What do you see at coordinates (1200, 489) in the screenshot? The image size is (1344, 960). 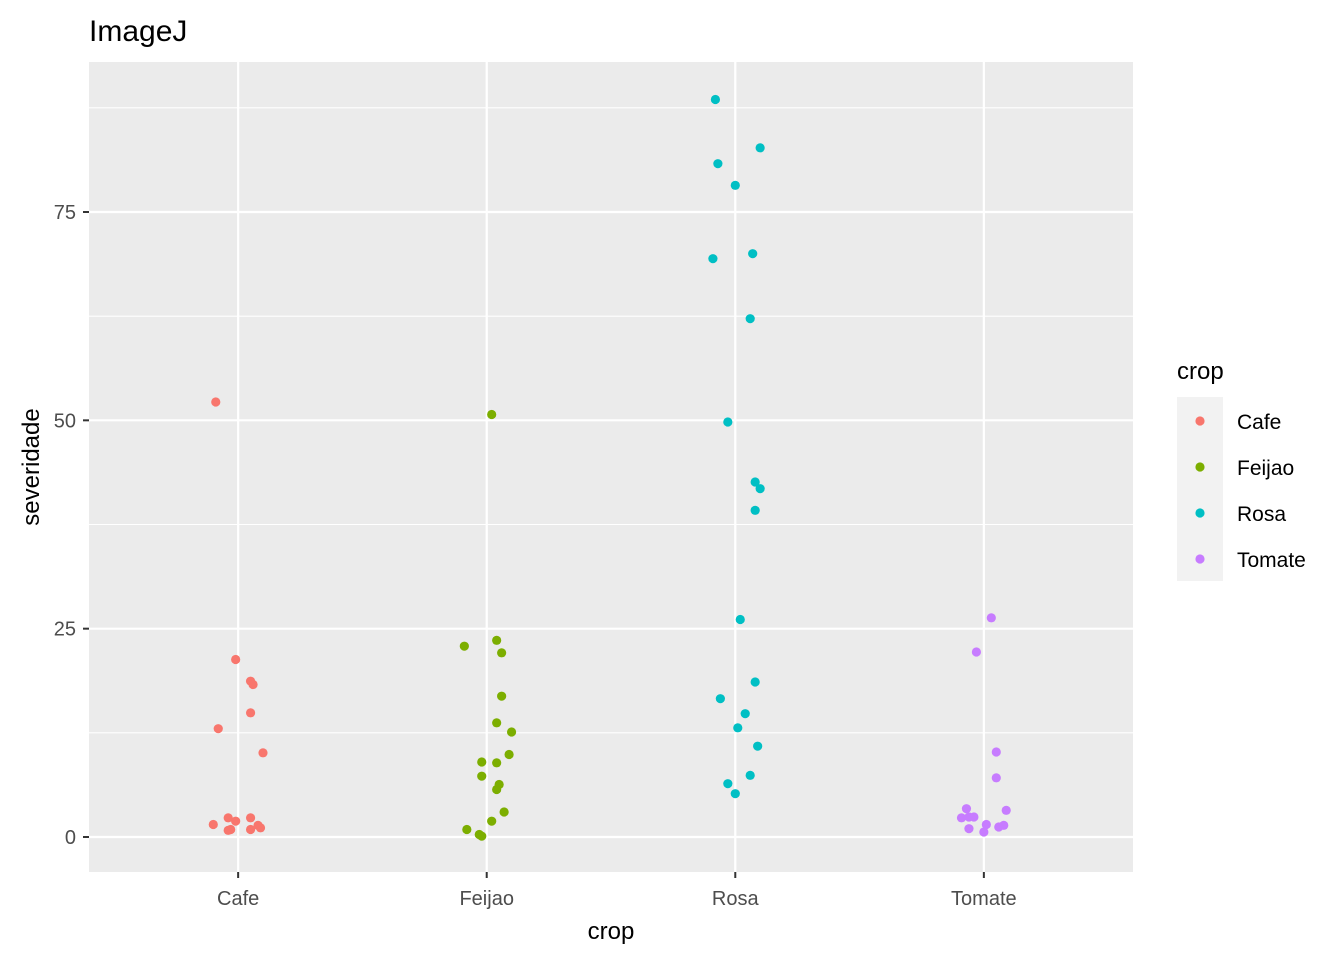 I see `legend-key-background` at bounding box center [1200, 489].